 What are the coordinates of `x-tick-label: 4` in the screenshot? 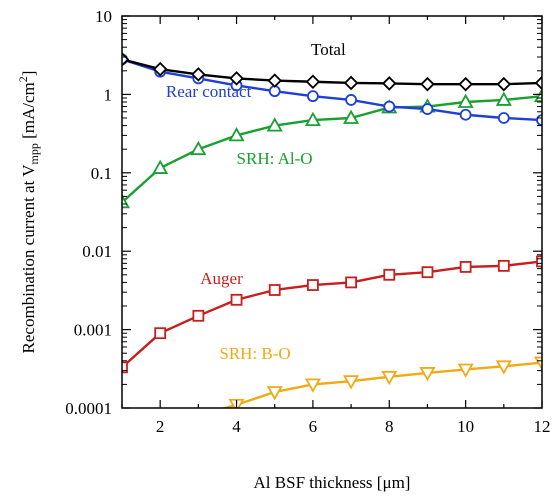 It's located at (236, 426).